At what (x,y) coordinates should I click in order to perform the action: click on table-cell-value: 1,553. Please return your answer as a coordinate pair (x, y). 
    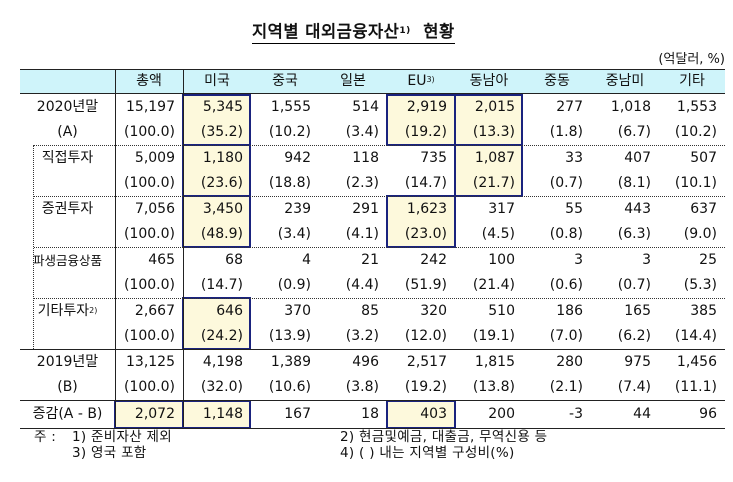
    Looking at the image, I should click on (696, 107).